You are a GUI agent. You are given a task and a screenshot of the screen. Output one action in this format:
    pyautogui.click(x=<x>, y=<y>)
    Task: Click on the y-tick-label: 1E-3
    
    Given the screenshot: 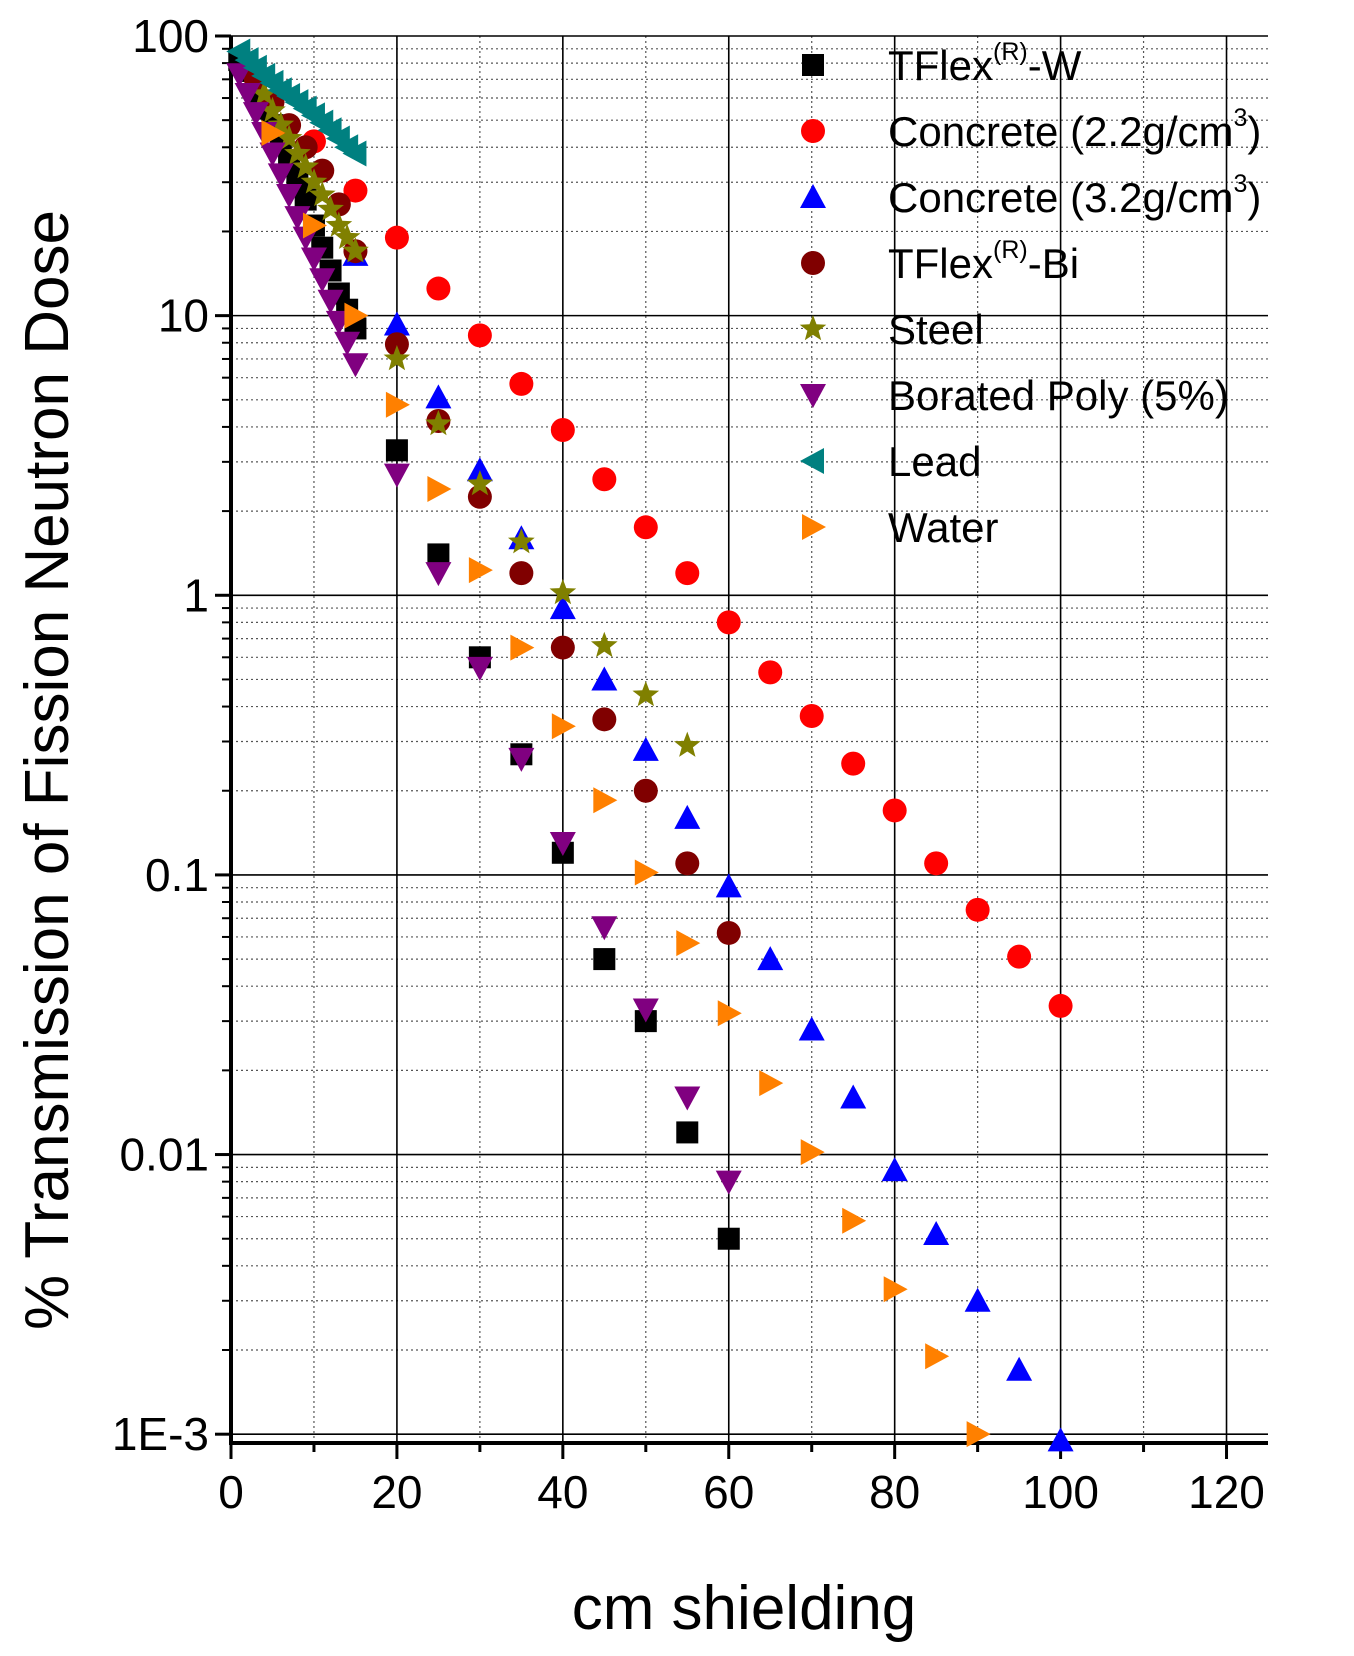 What is the action you would take?
    pyautogui.click(x=160, y=1434)
    